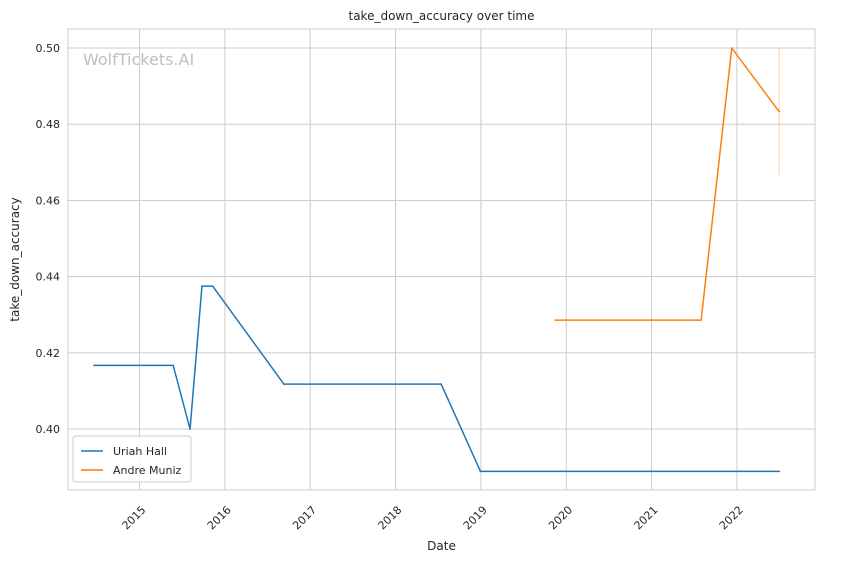 This screenshot has width=852, height=565. What do you see at coordinates (15, 259) in the screenshot?
I see `y-axis-label: take_down_accuracy` at bounding box center [15, 259].